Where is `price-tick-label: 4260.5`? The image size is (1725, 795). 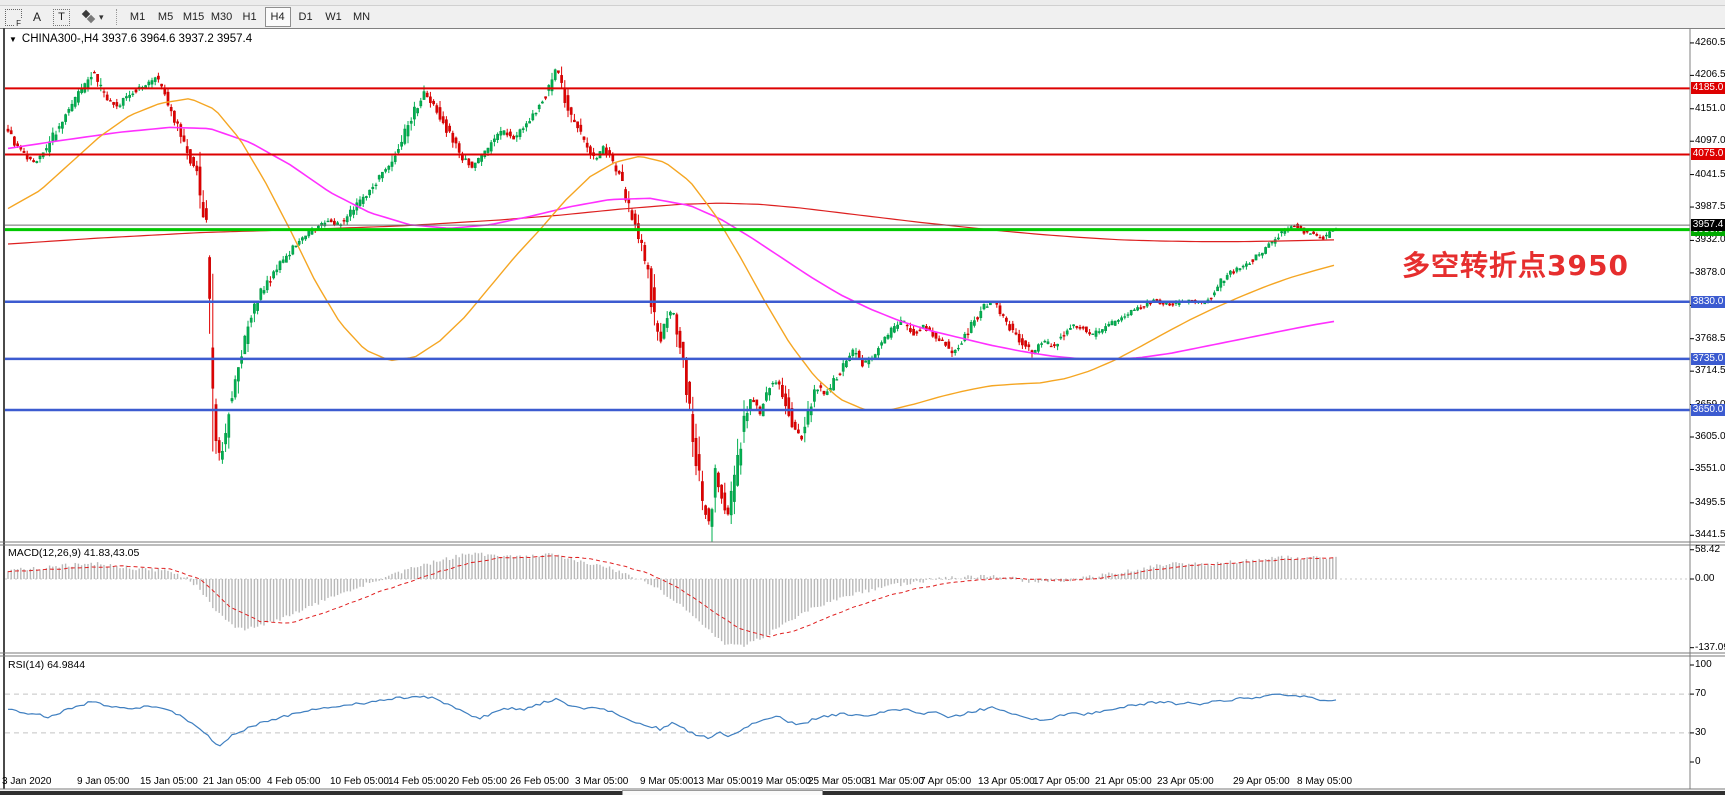
price-tick-label: 4260.5 is located at coordinates (1710, 42).